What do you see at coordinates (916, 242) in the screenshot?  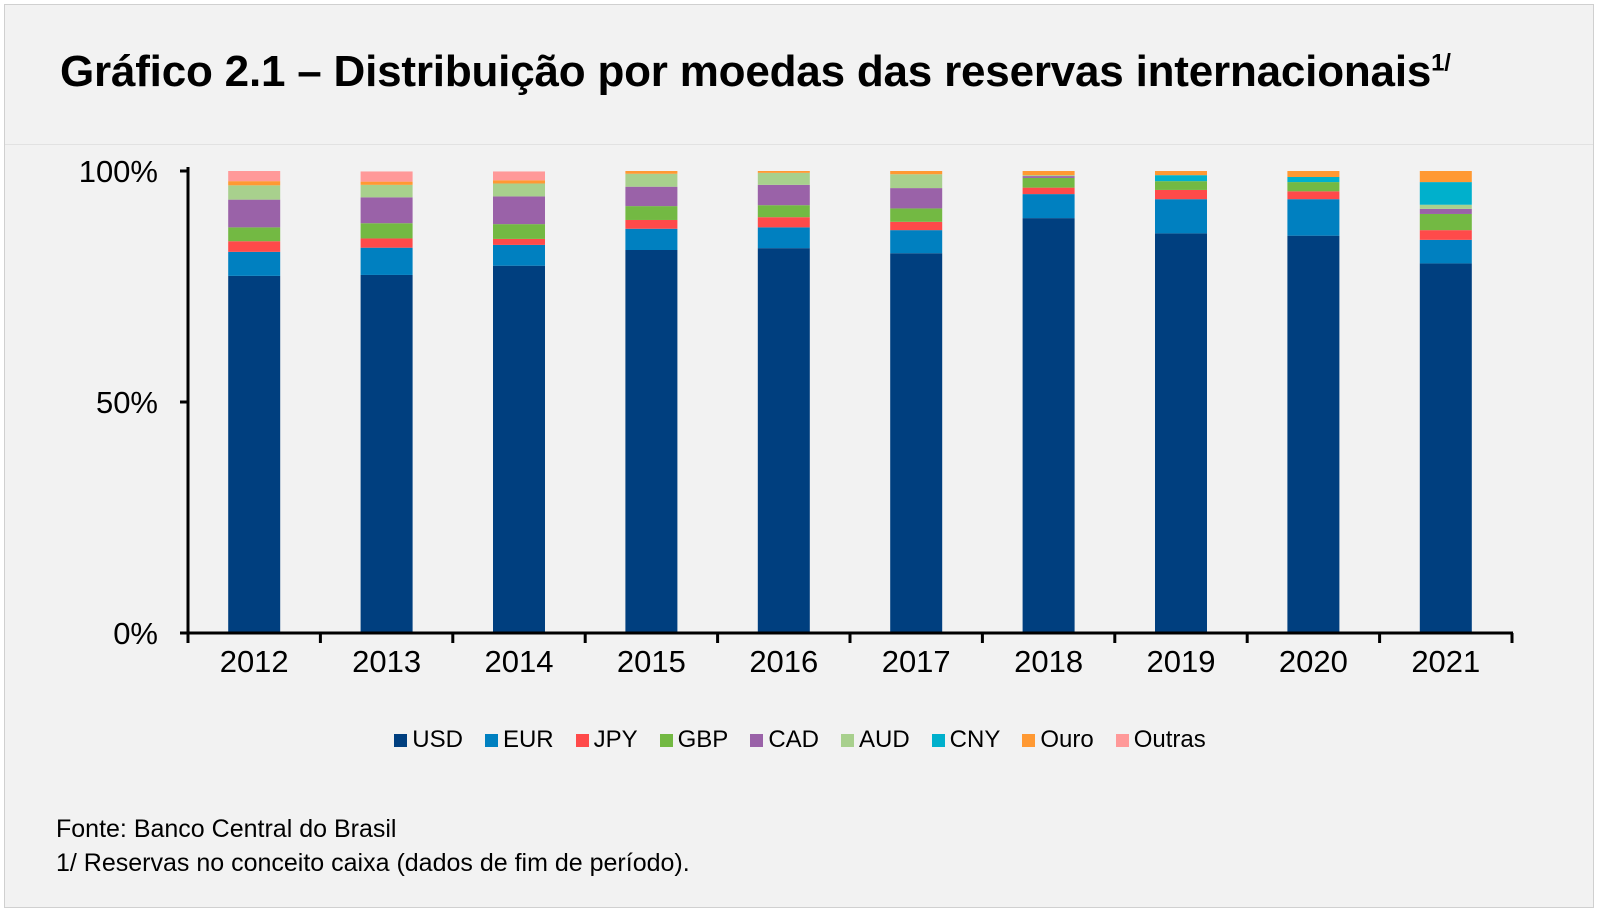 I see `bar-segment-eur-2017` at bounding box center [916, 242].